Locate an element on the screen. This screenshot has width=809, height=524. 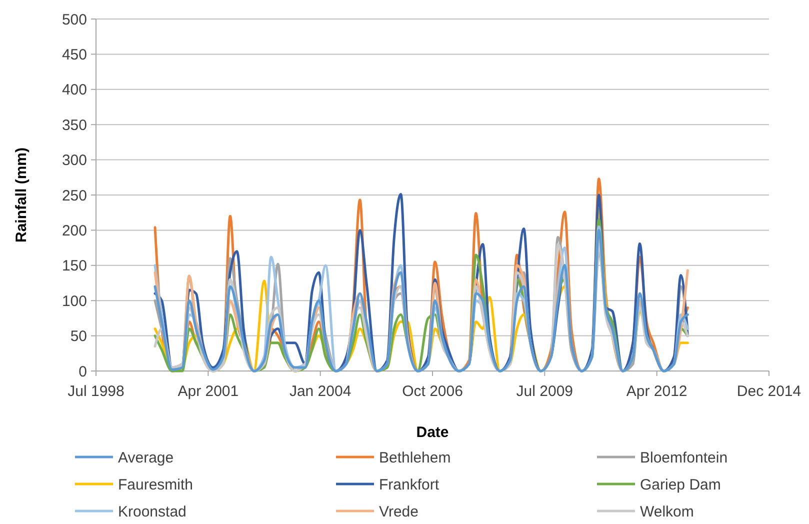
y-tick-label: 250 is located at coordinates (74, 195).